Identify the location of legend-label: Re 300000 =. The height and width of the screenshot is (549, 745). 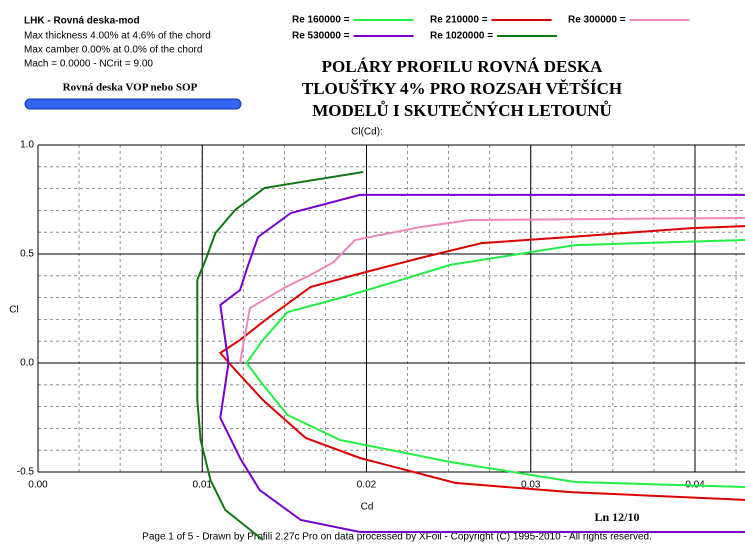
(597, 20).